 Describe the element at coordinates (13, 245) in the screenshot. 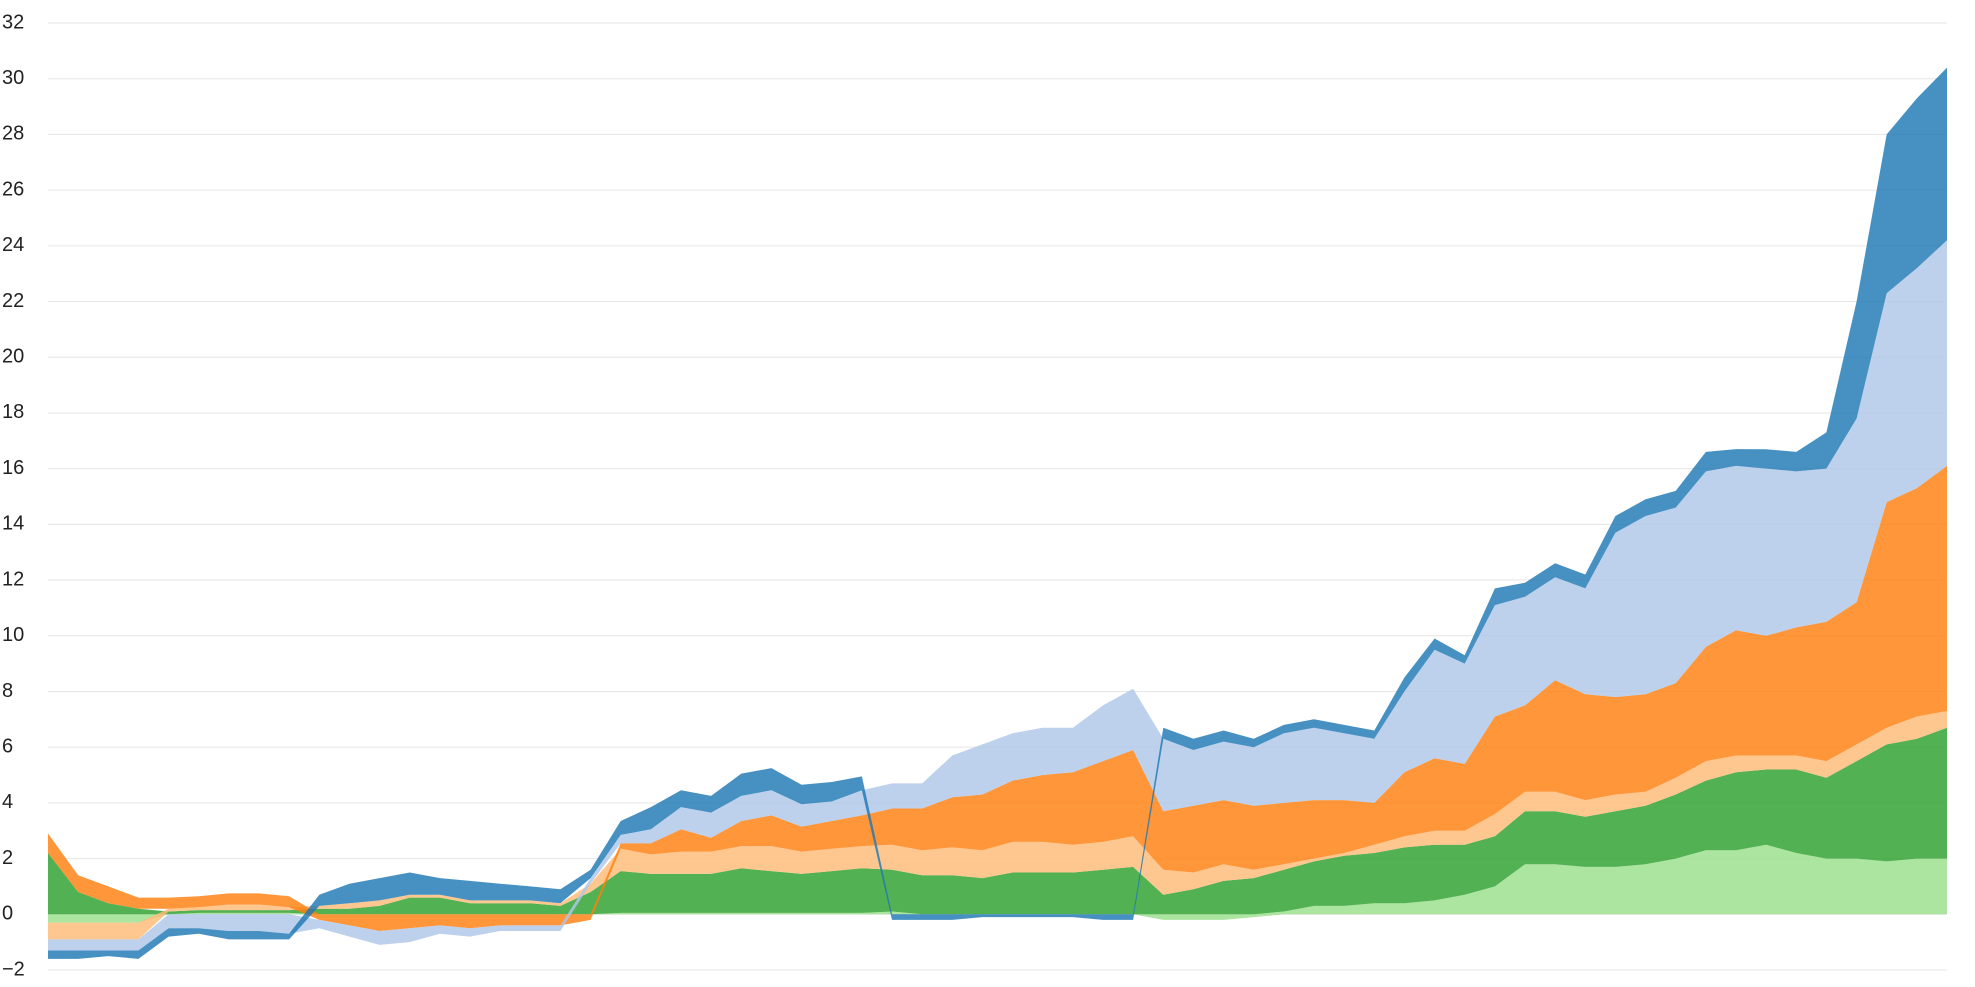

I see `y-tick-label: 24` at that location.